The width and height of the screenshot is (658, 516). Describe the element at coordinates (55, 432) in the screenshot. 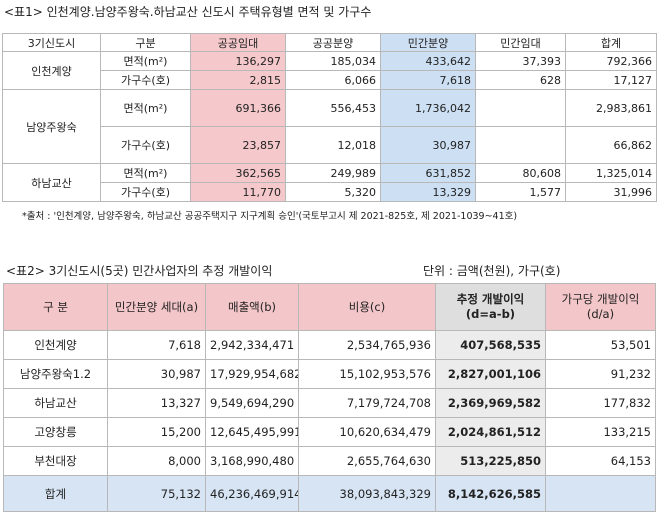

I see `cell: 고양창릉` at that location.